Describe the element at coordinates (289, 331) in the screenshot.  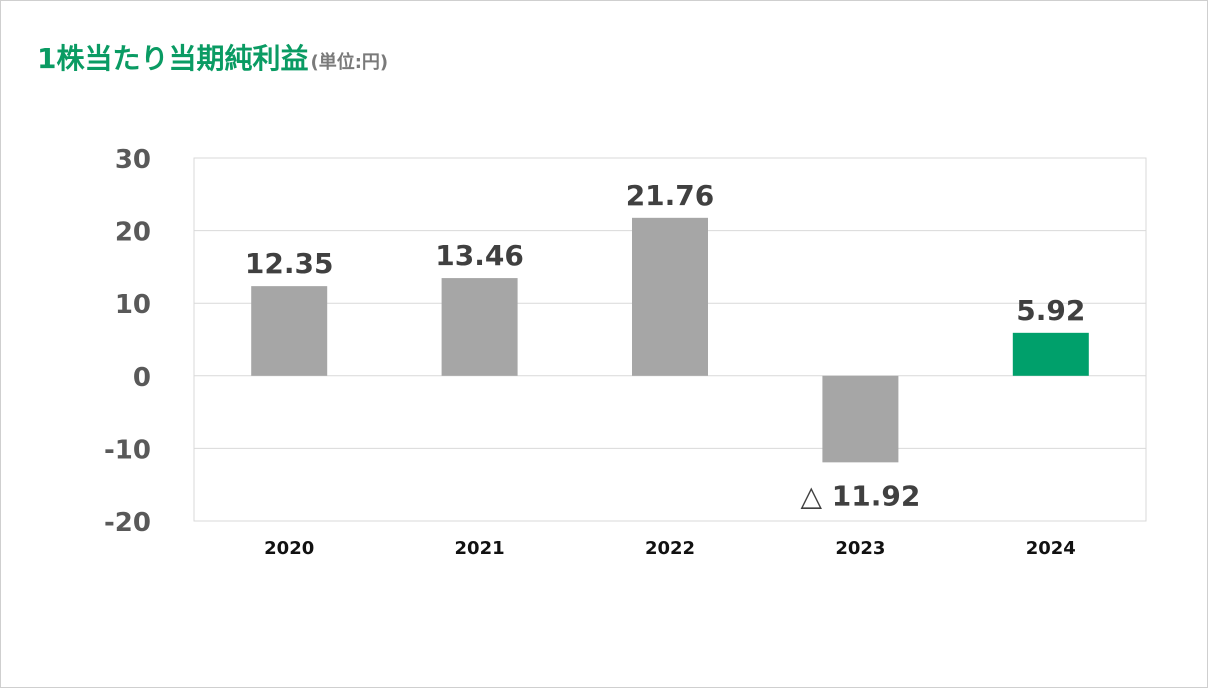
I see `bar-2020` at that location.